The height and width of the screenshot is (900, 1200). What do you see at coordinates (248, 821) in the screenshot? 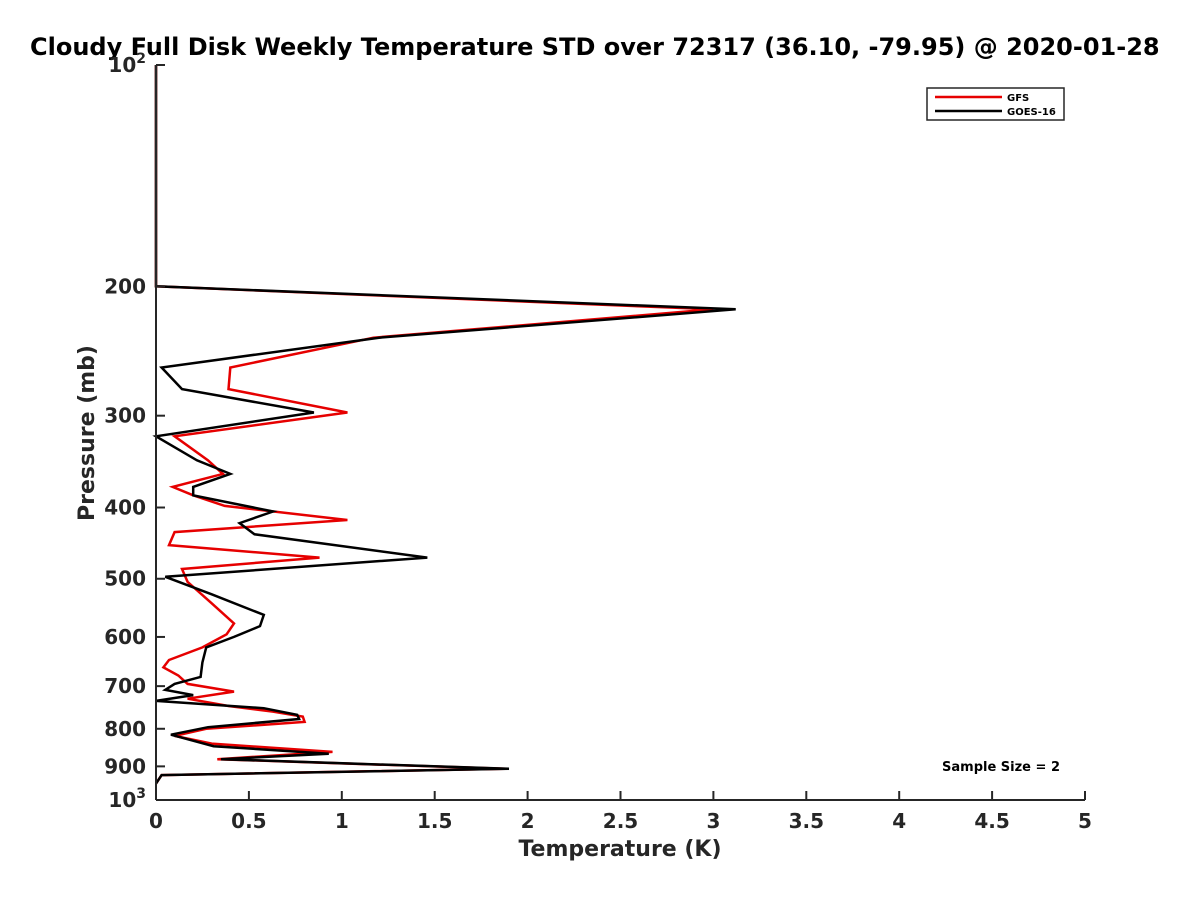
I see `x-tick-label: 0.5` at bounding box center [248, 821].